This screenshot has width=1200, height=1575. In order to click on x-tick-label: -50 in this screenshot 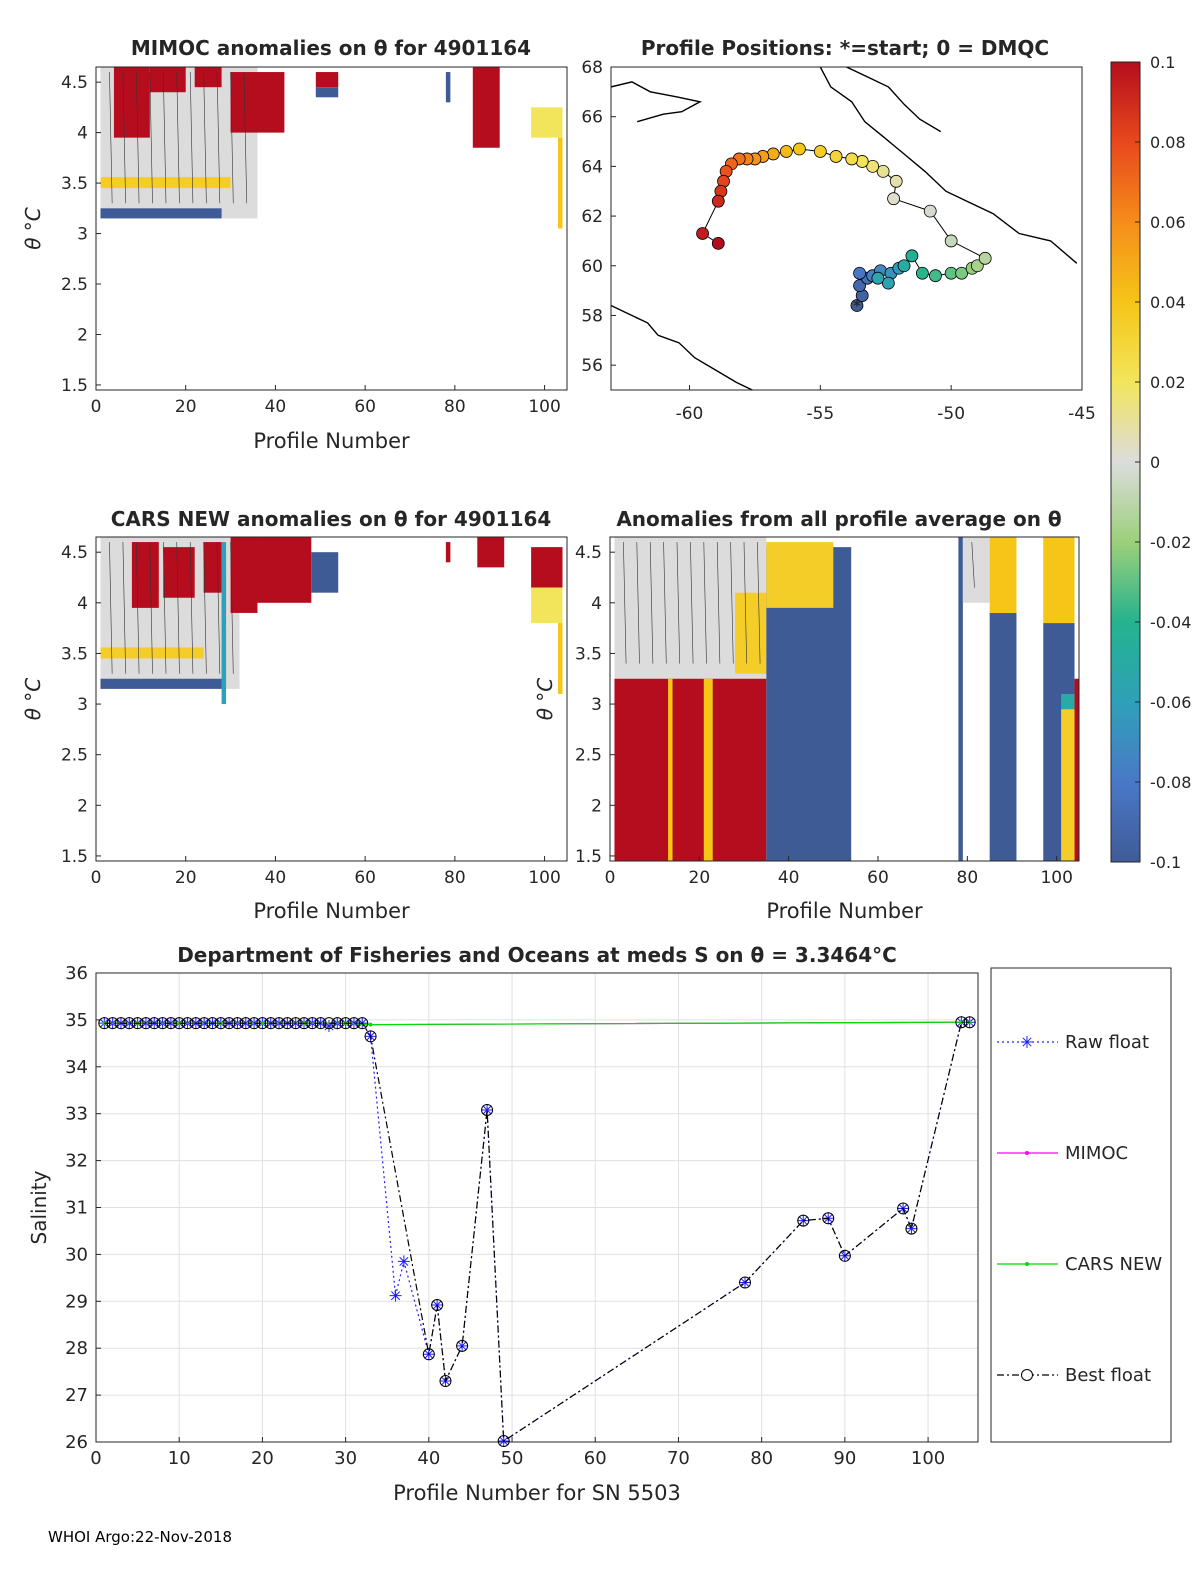, I will do `click(951, 414)`.